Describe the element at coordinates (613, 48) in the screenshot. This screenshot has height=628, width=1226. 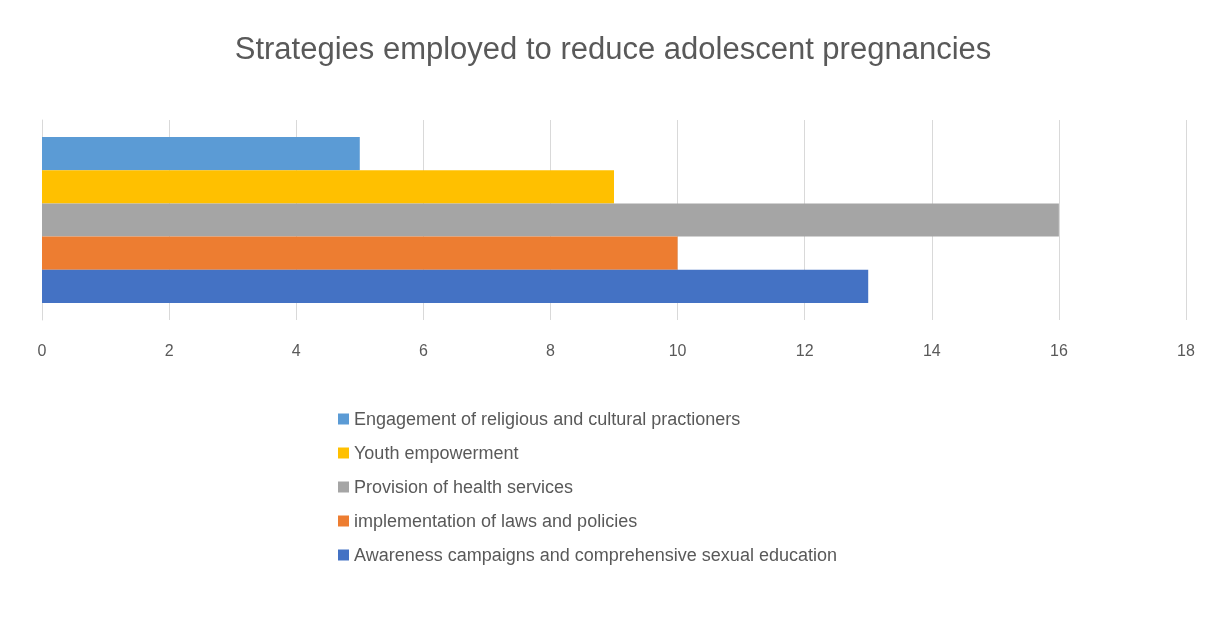
I see `chart-title: Strategies employed to reduce adolescent pregnancies` at that location.